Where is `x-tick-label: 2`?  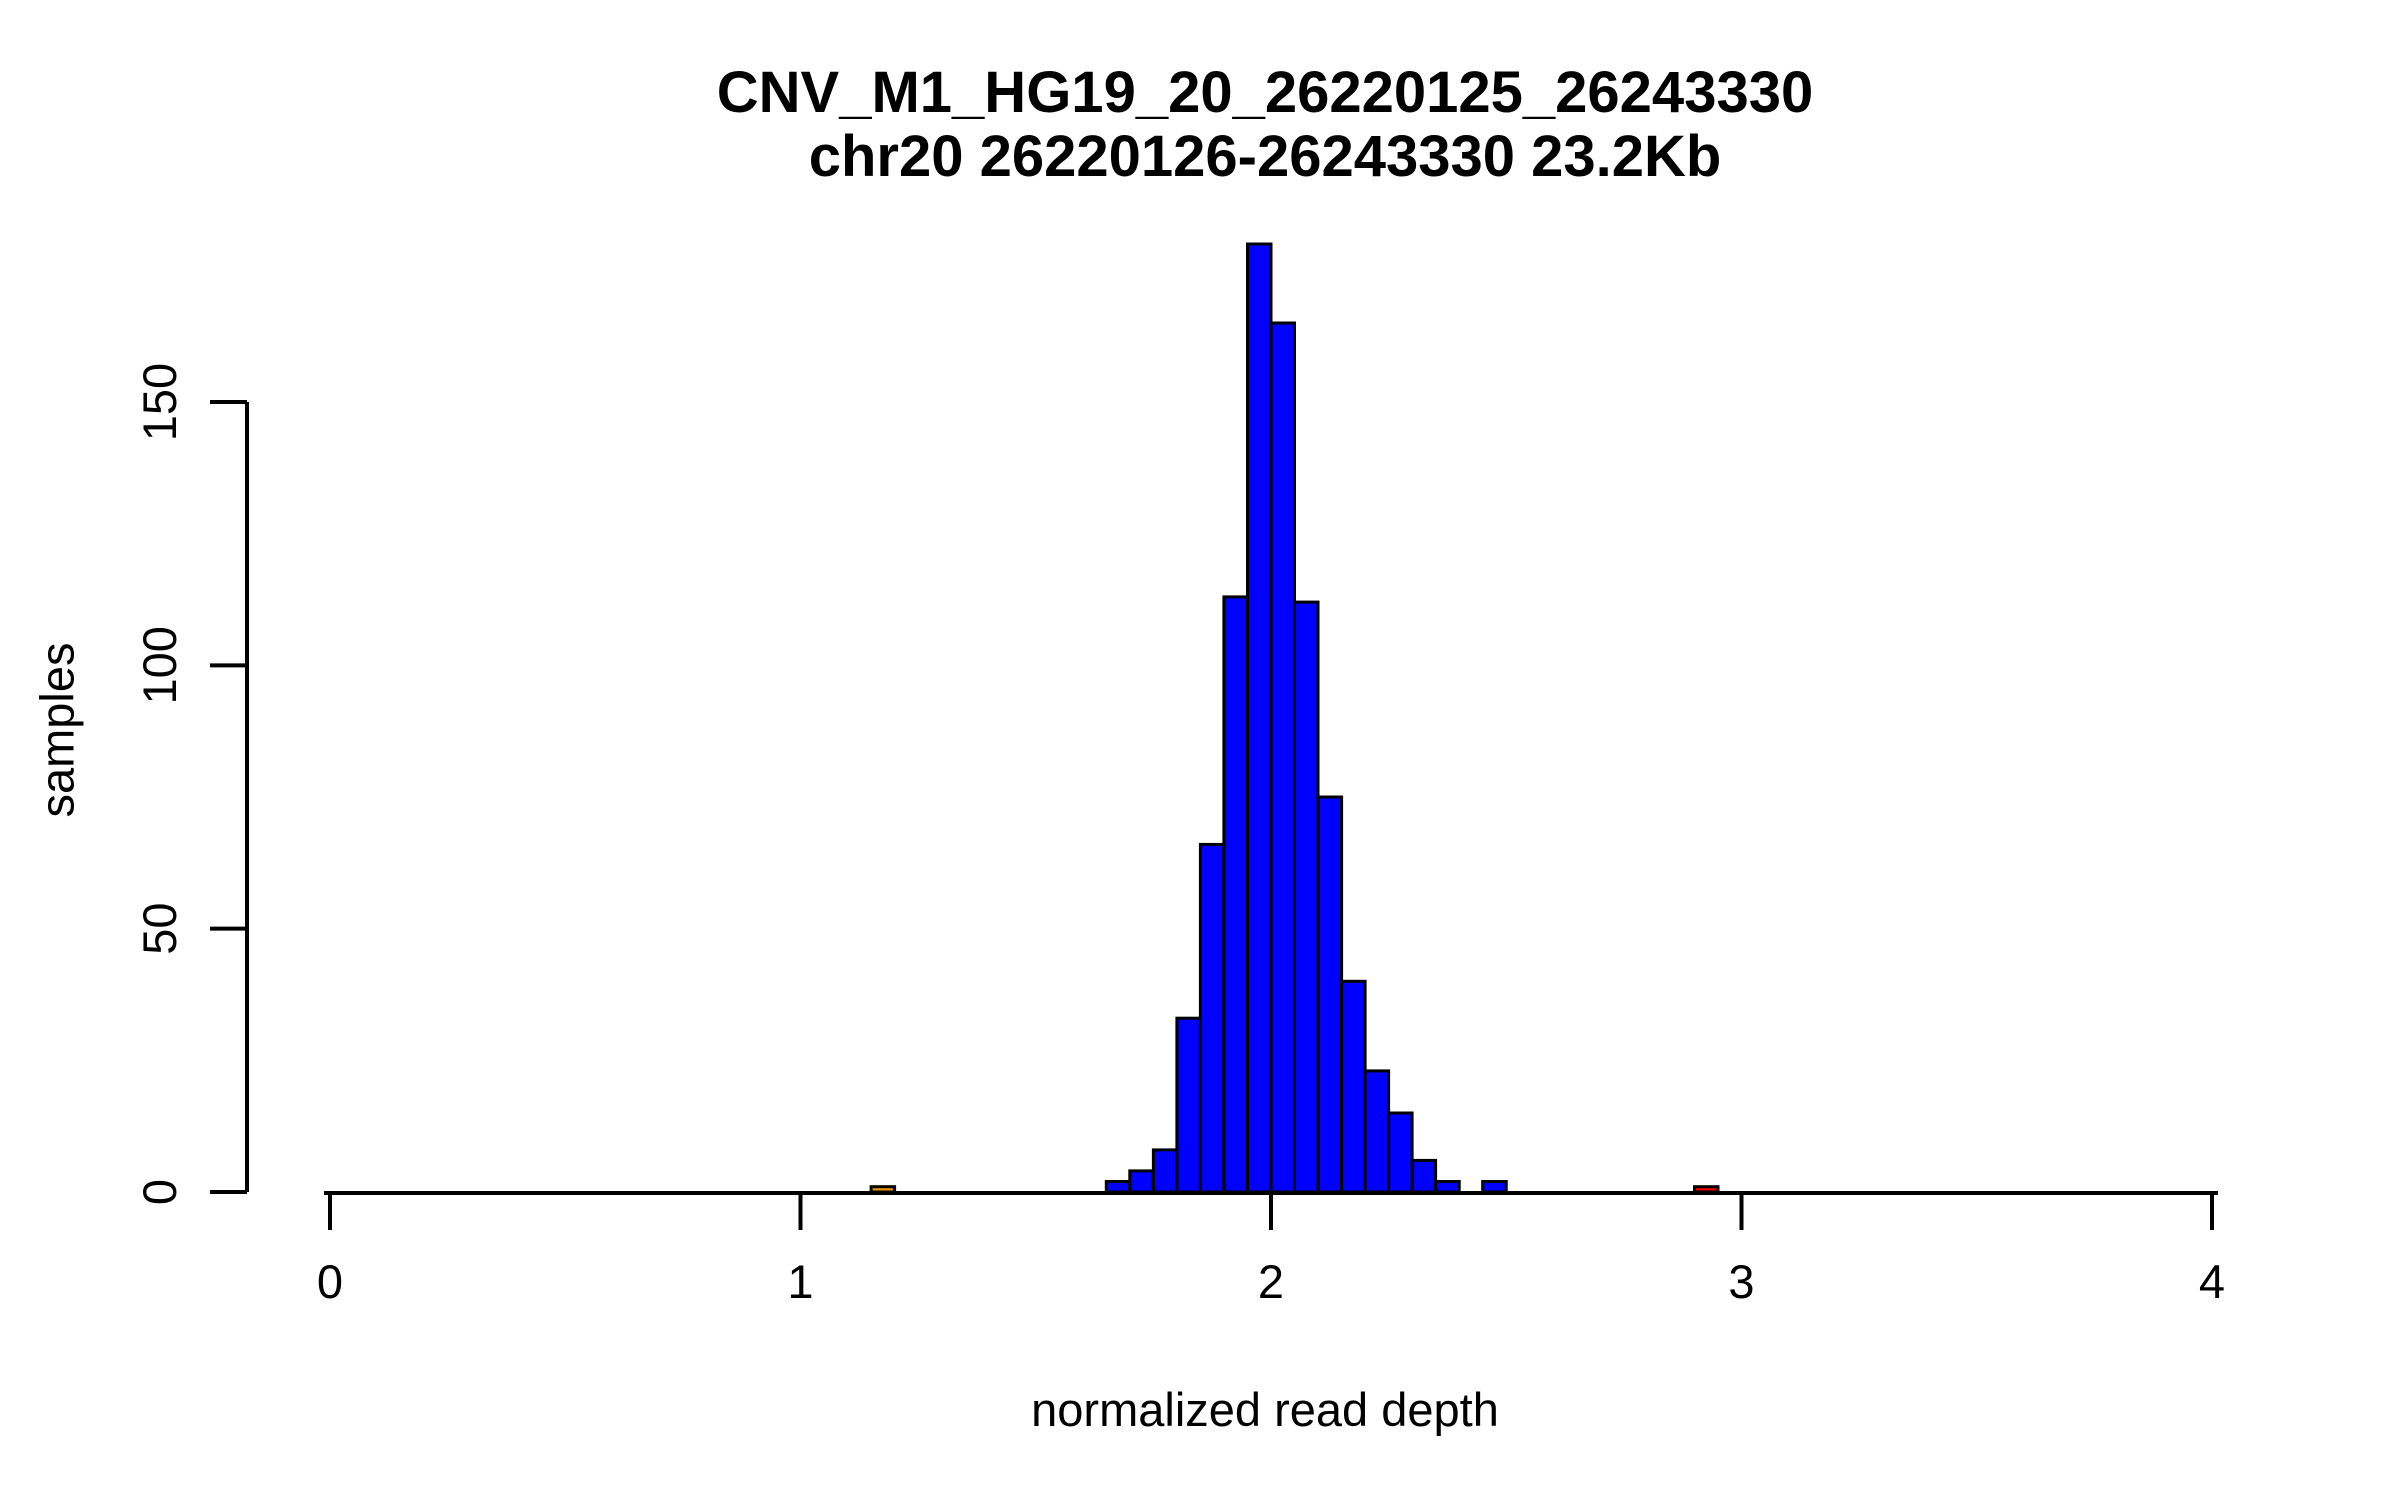 x-tick-label: 2 is located at coordinates (1271, 1281).